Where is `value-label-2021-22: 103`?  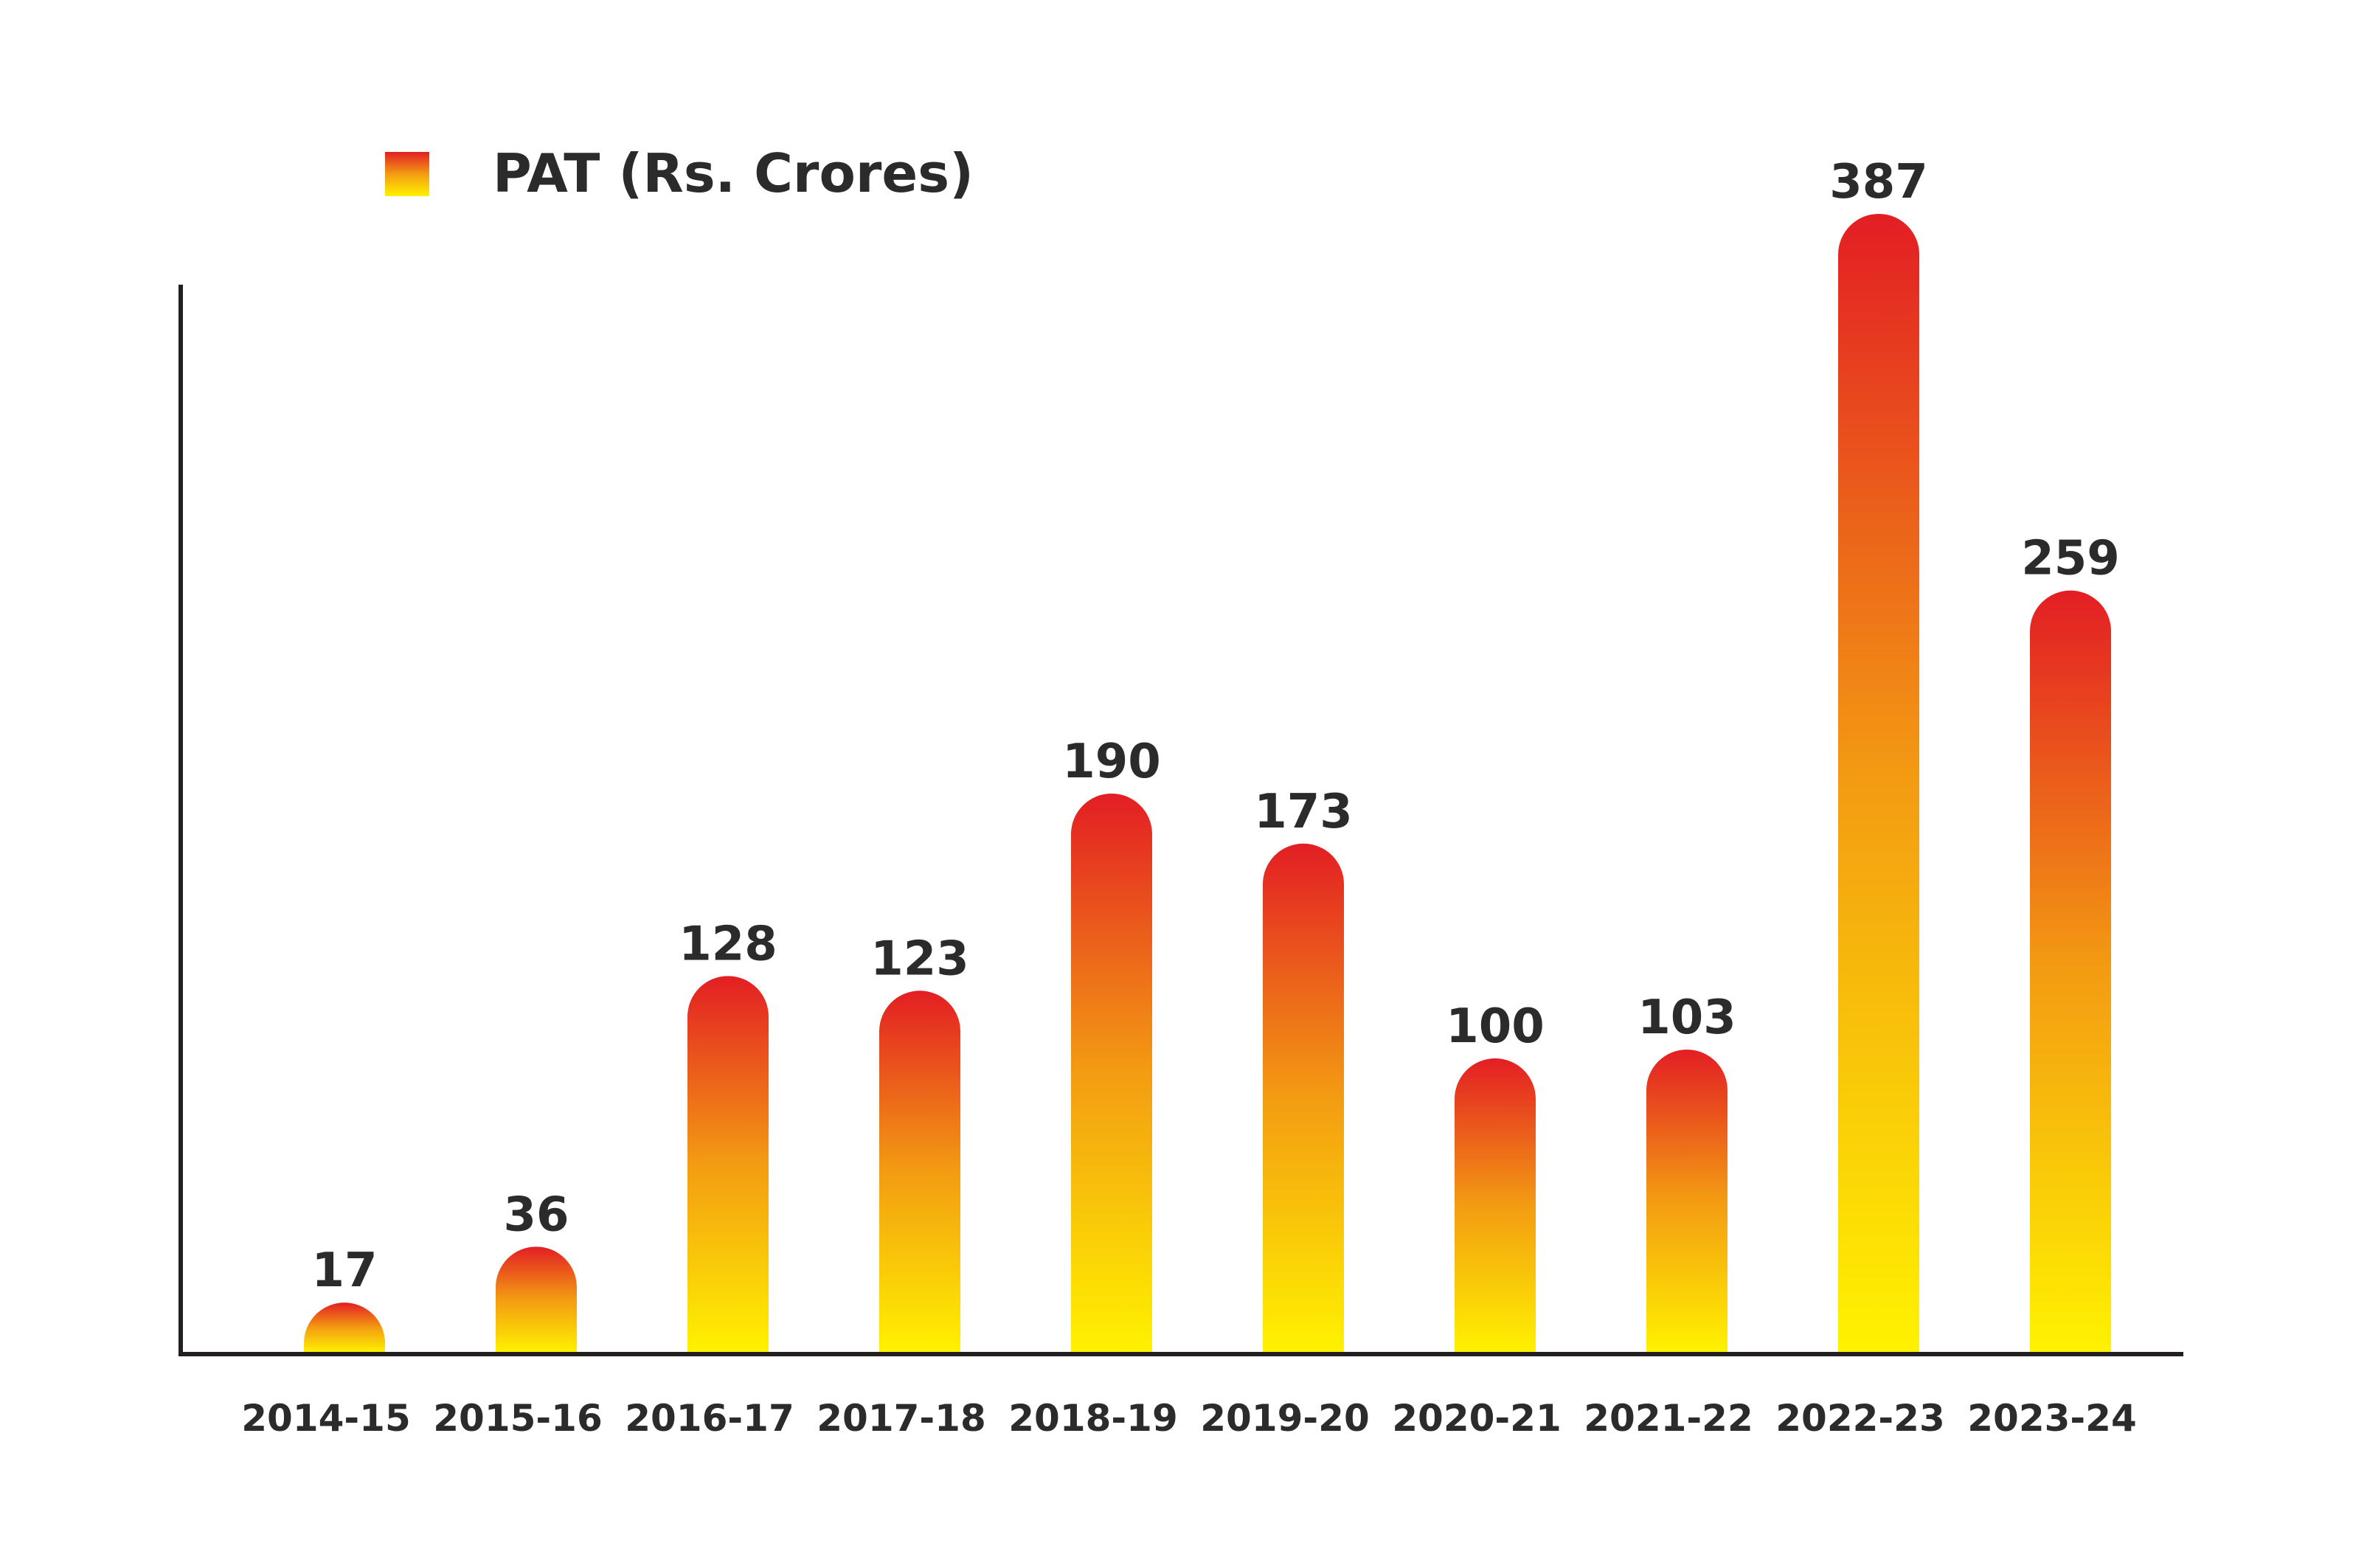 value-label-2021-22: 103 is located at coordinates (1687, 1018).